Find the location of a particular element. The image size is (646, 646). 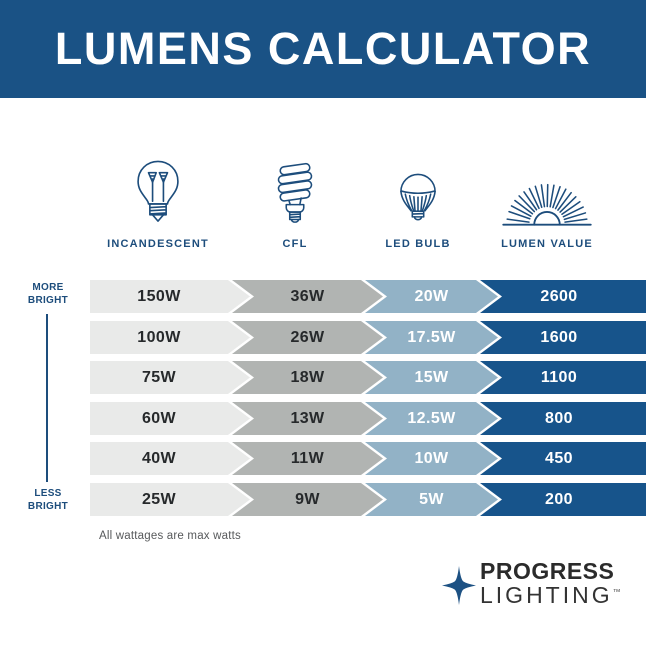

column-label-lumen: LUMEN VALUE is located at coordinates (547, 244).